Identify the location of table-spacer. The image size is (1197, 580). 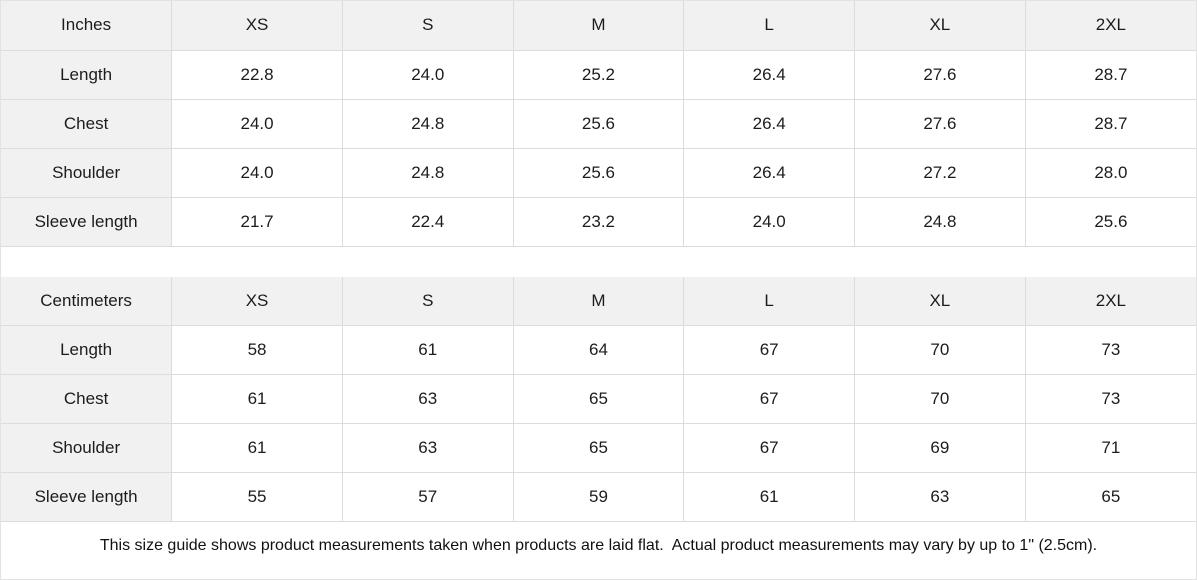
(598, 261).